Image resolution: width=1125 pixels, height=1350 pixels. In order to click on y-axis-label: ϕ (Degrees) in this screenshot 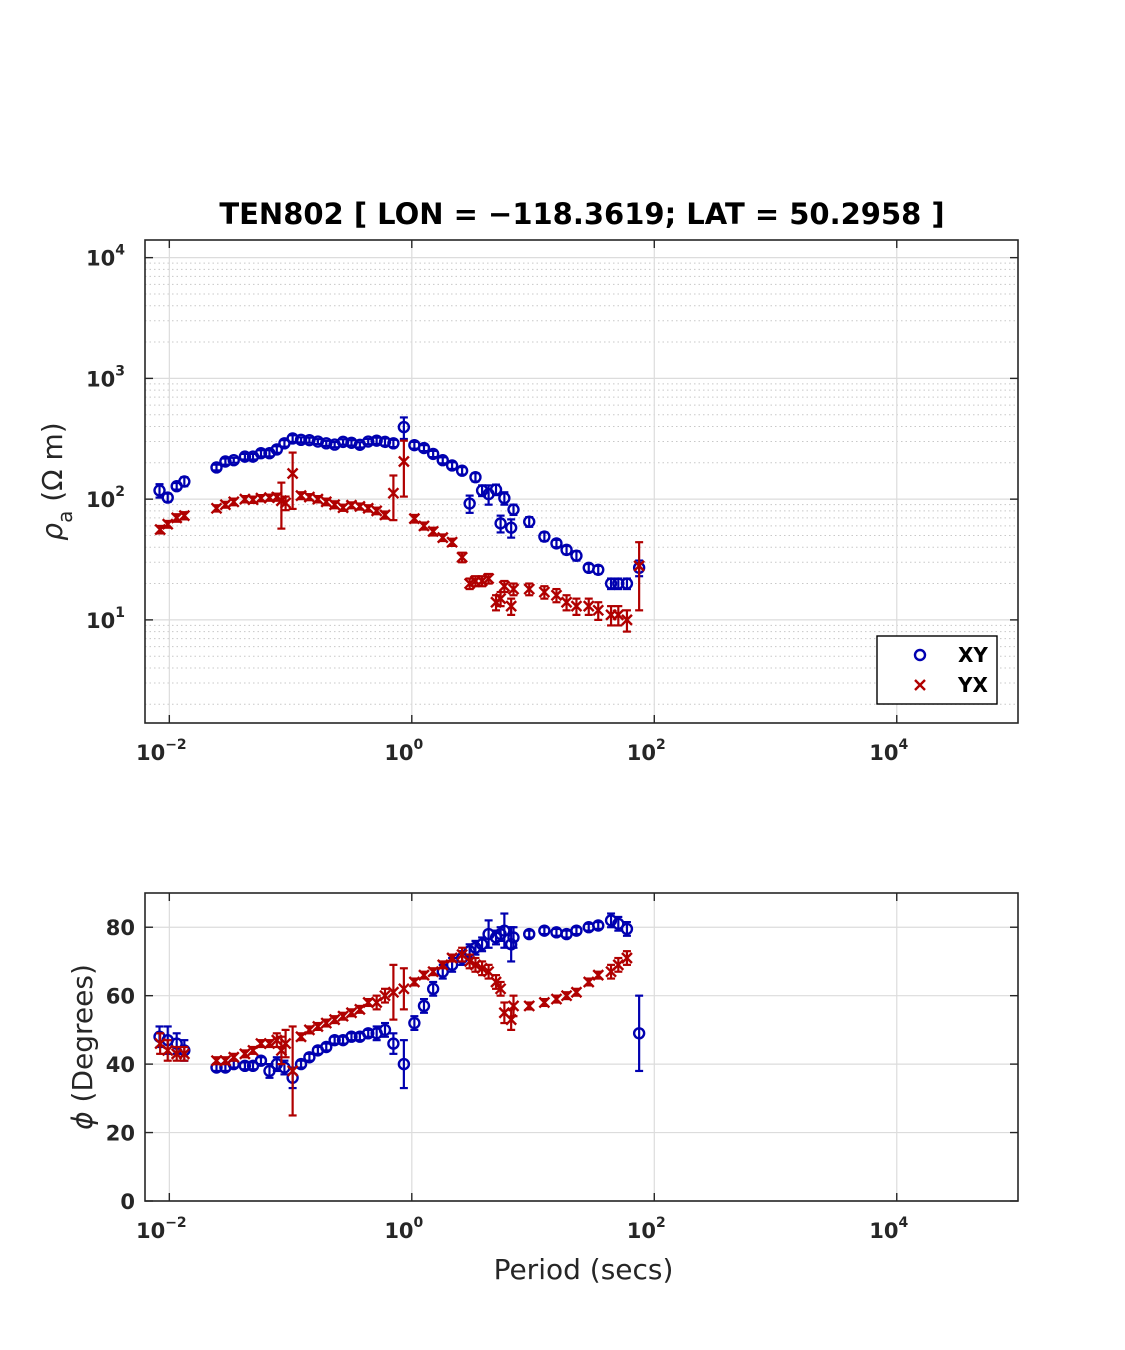, I will do `click(82, 1047)`.